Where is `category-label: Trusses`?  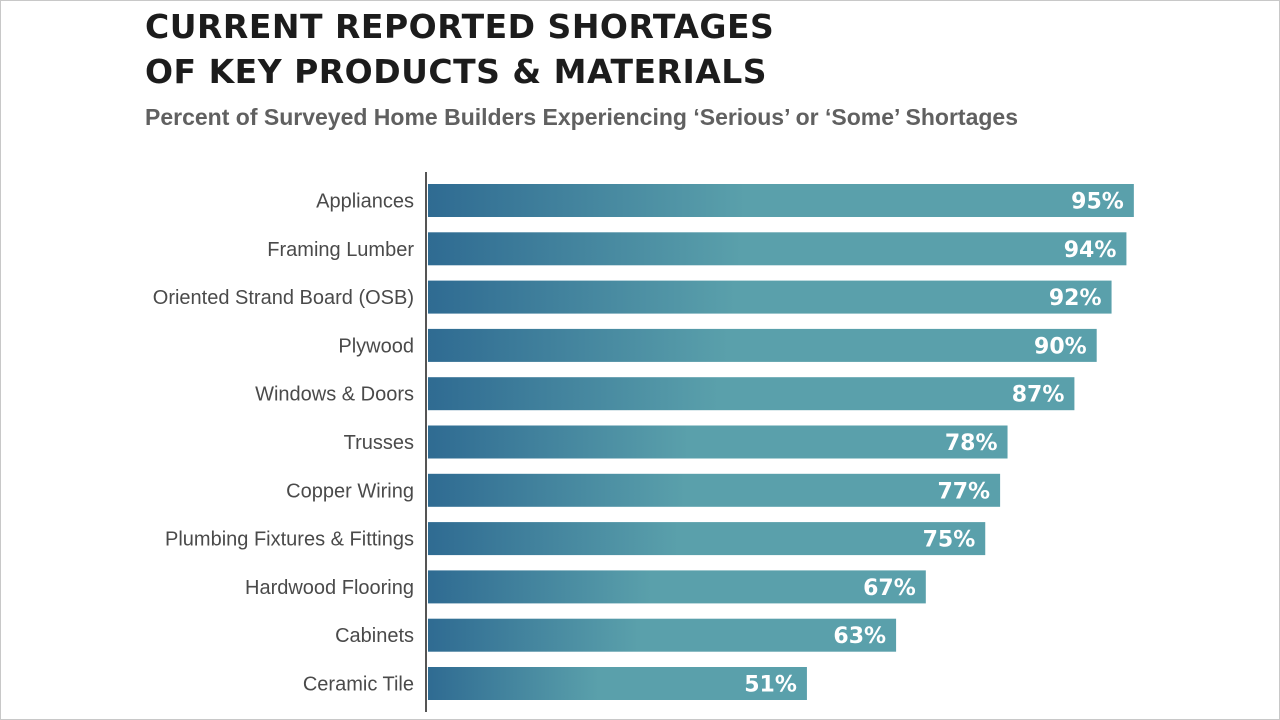 category-label: Trusses is located at coordinates (379, 443).